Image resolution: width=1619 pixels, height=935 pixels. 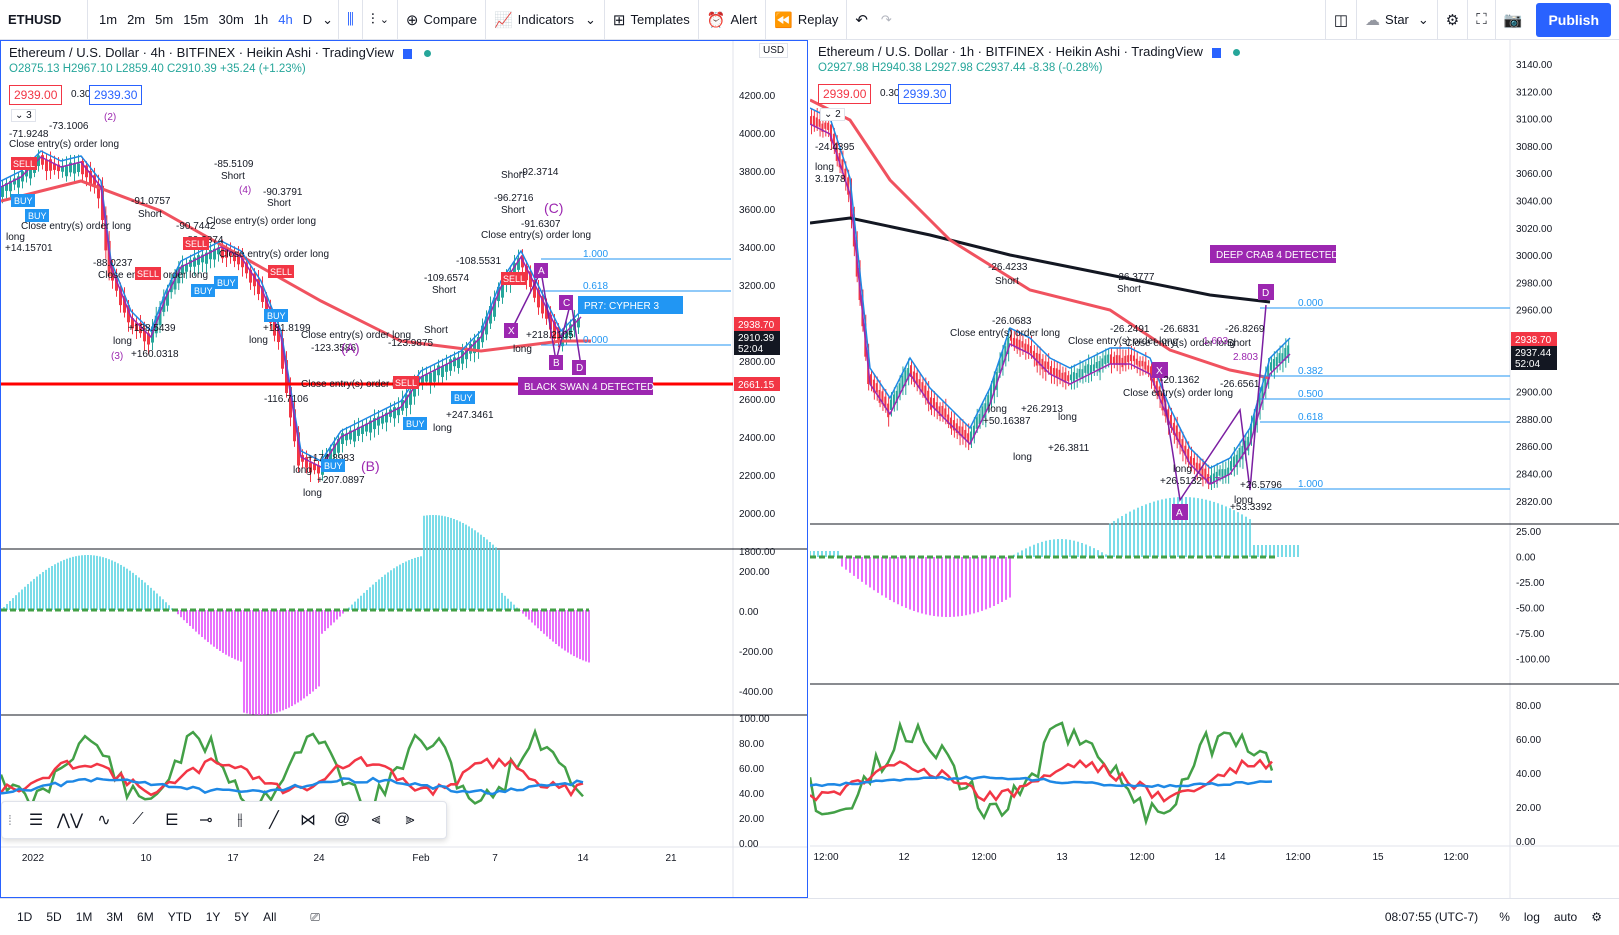 I want to click on timeframe-1m: 1m, so click(x=108, y=19).